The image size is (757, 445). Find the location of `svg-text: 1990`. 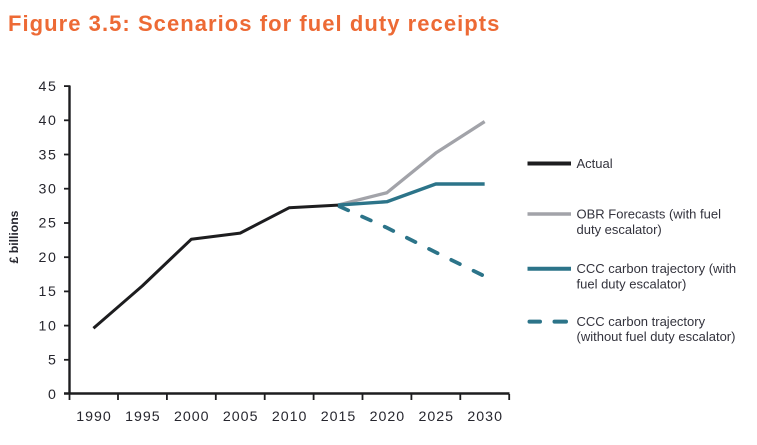

svg-text: 1990 is located at coordinates (94, 417).